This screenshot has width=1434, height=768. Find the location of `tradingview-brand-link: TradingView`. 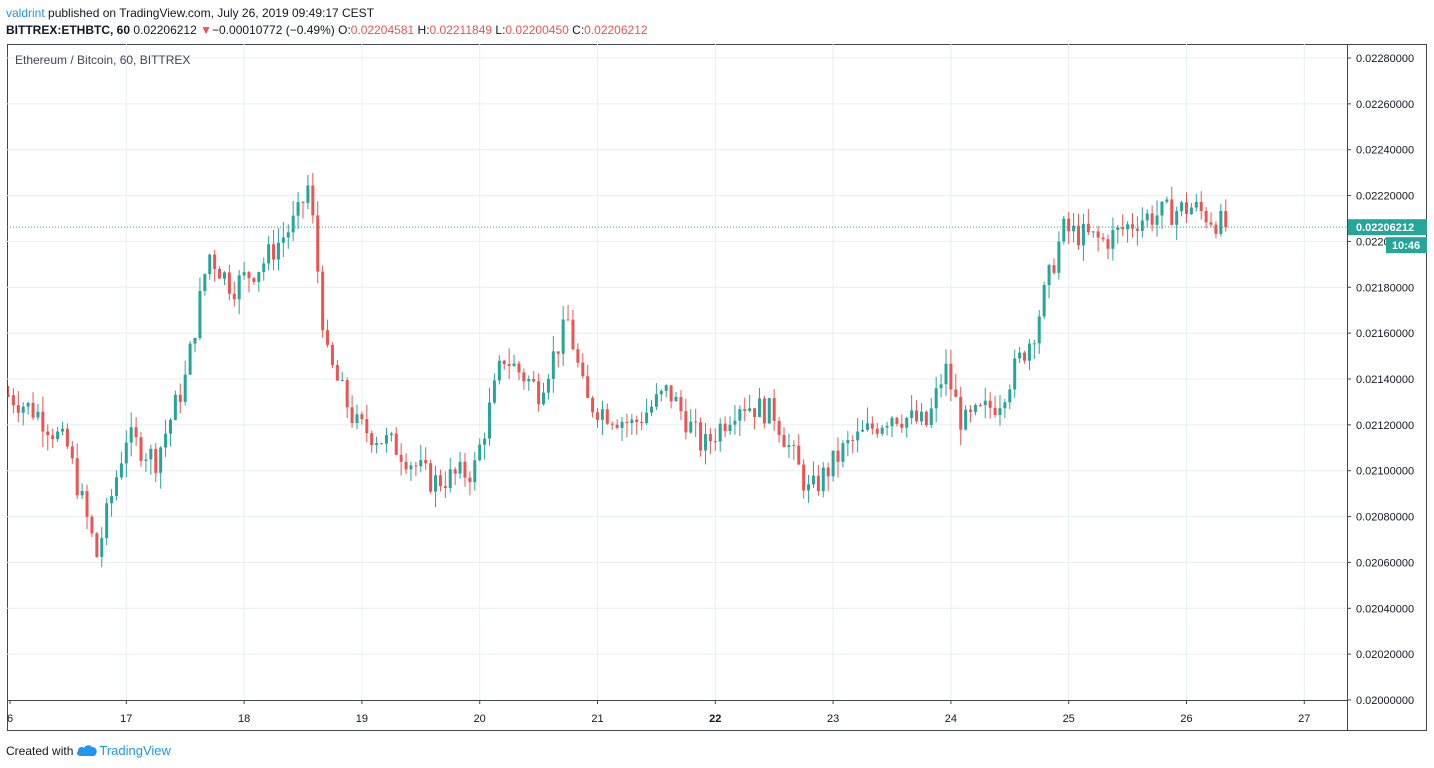

tradingview-brand-link: TradingView is located at coordinates (135, 750).